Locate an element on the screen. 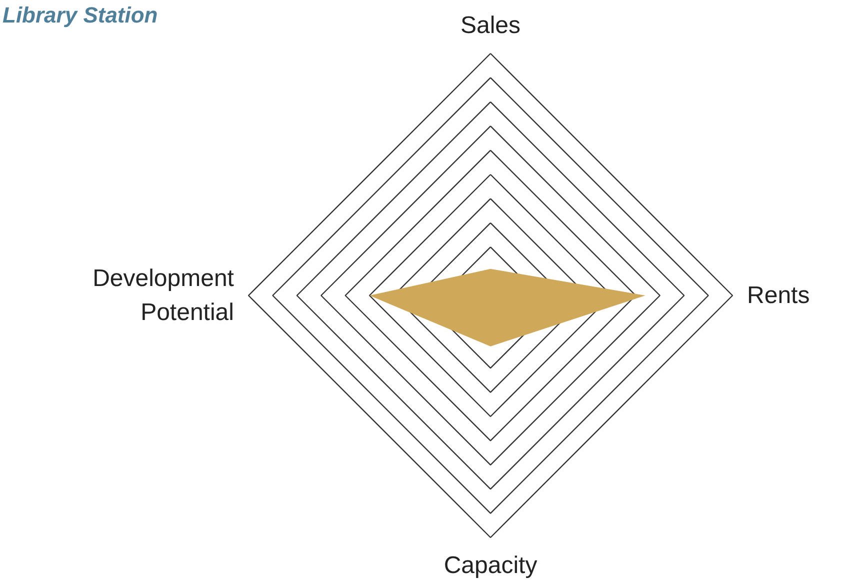  spoke-label: Rents is located at coordinates (778, 295).